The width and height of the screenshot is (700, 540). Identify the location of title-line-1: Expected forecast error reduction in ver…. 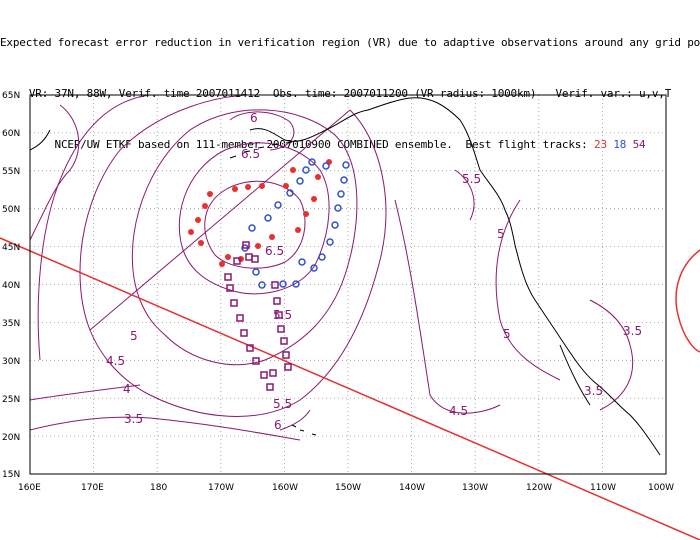
(350, 42).